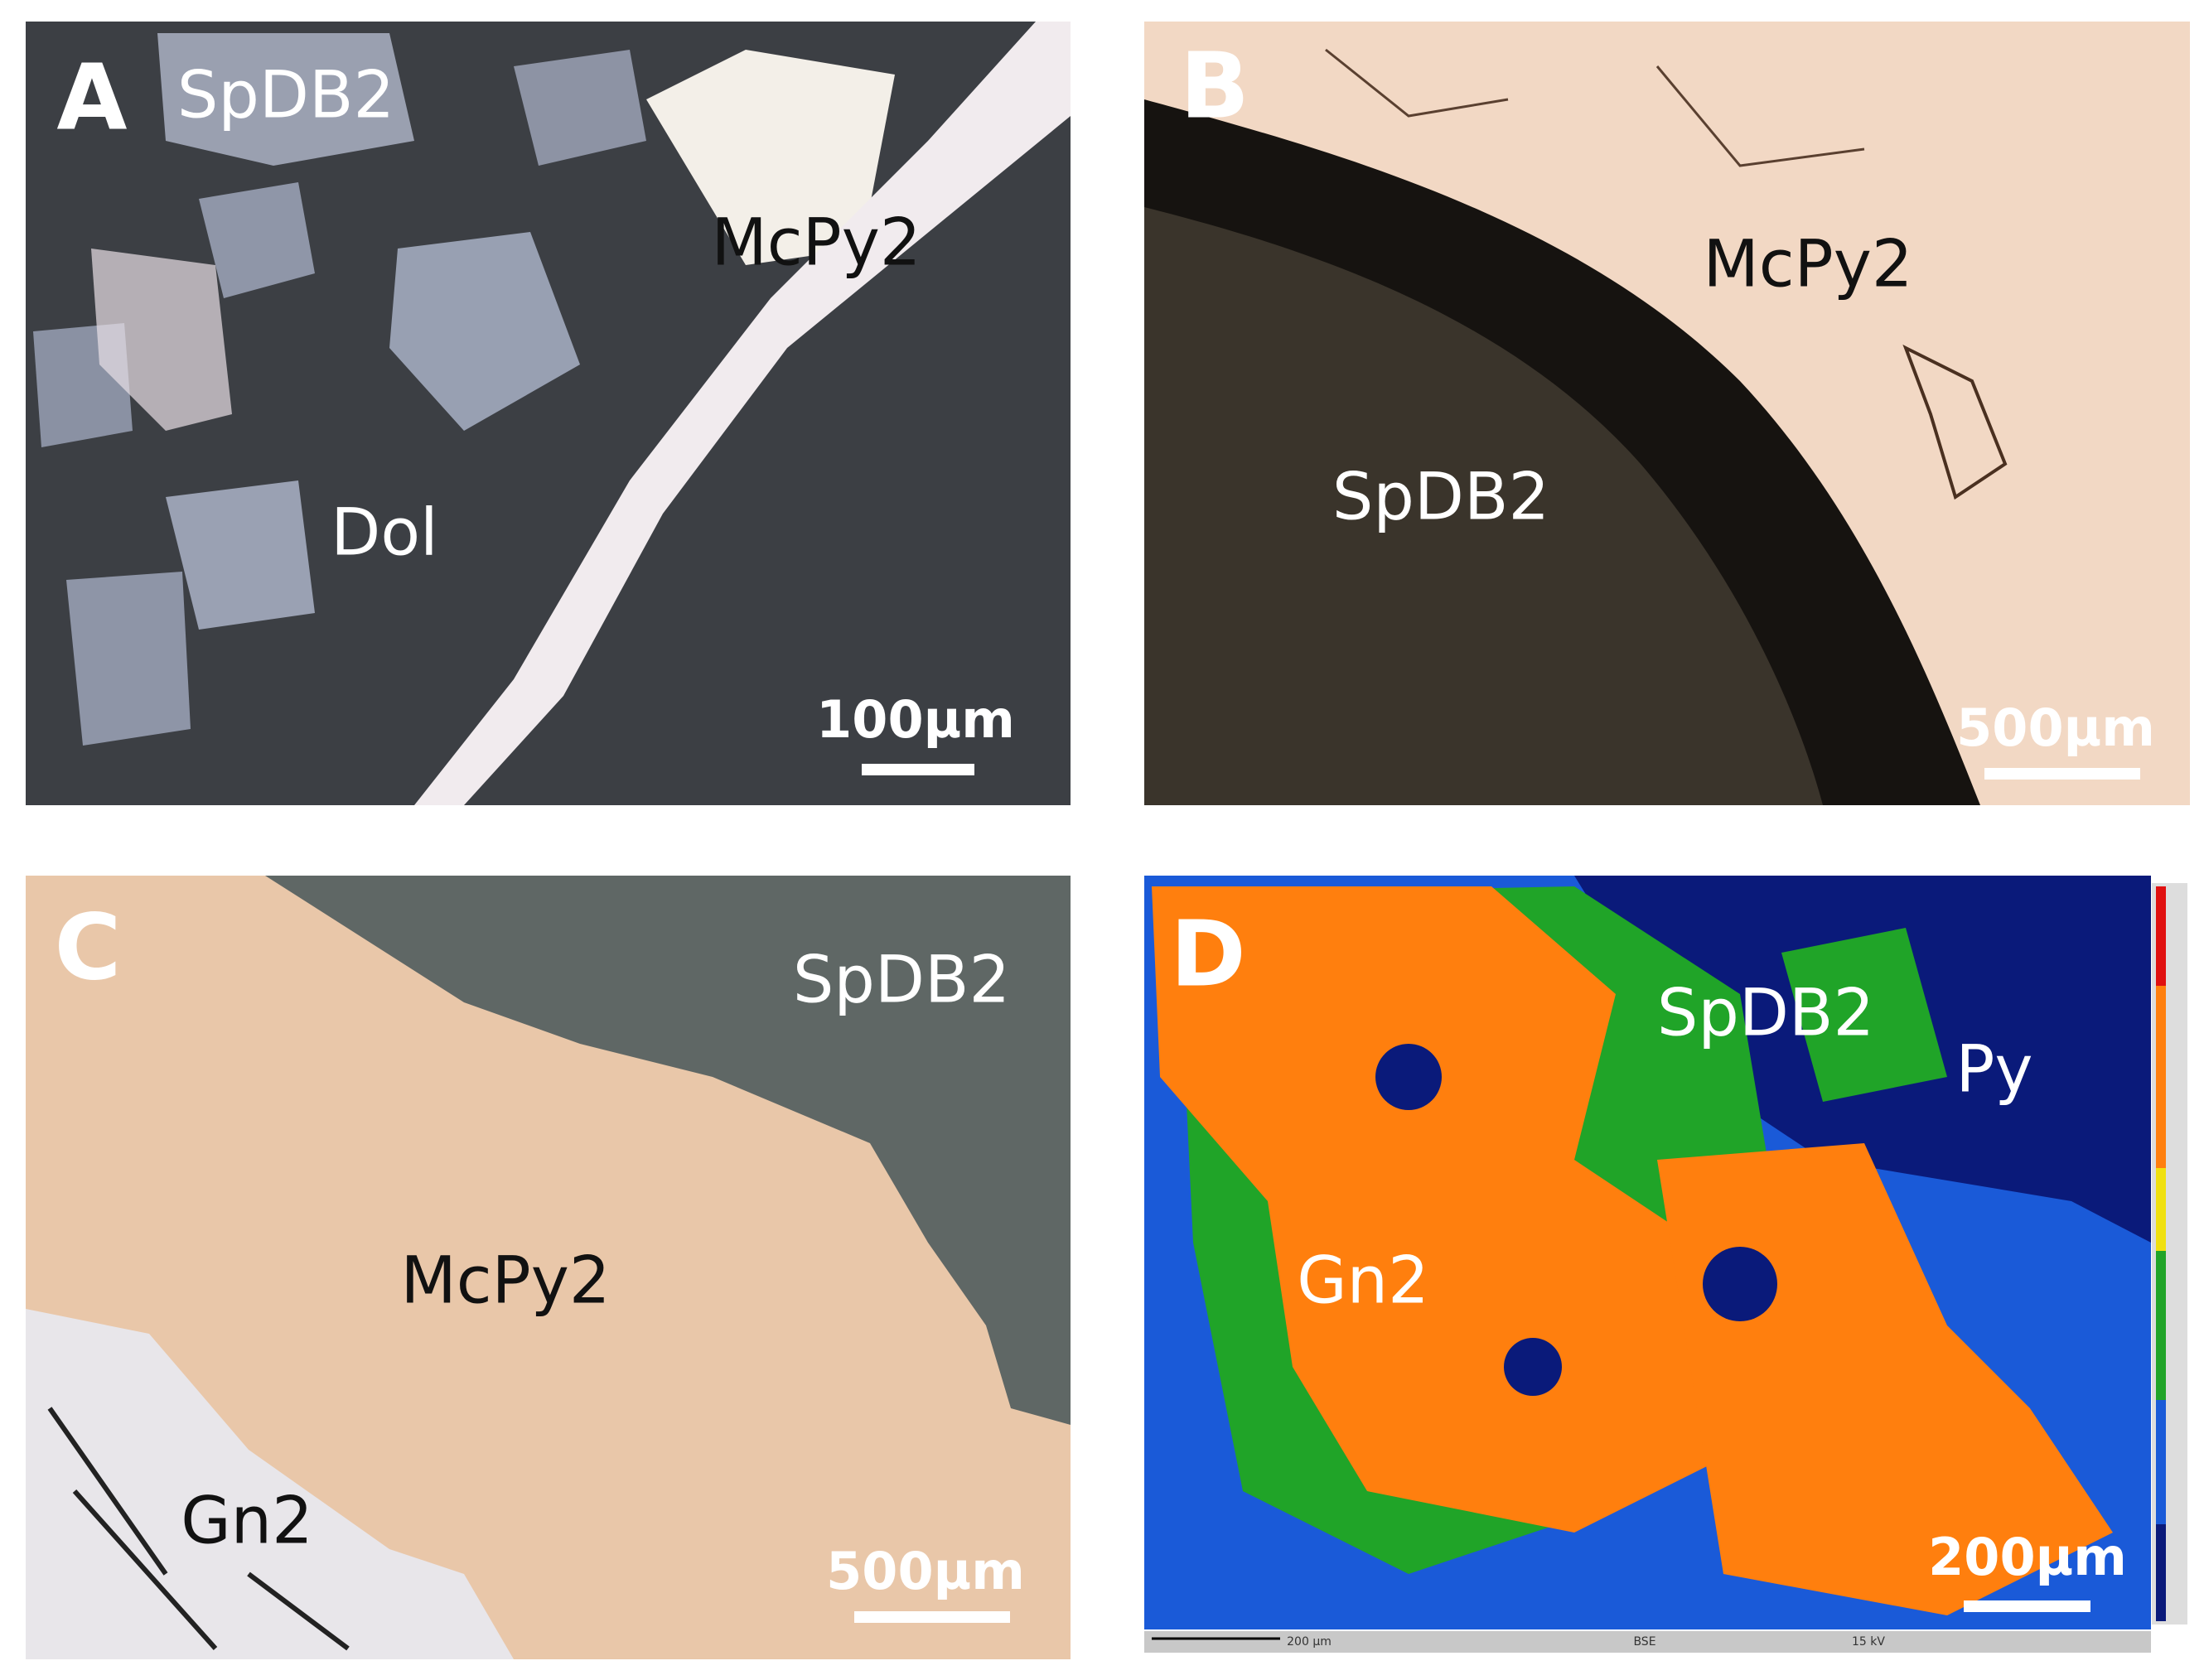 This screenshot has height=1680, width=2204. I want to click on panel-letter: B, so click(1215, 85).